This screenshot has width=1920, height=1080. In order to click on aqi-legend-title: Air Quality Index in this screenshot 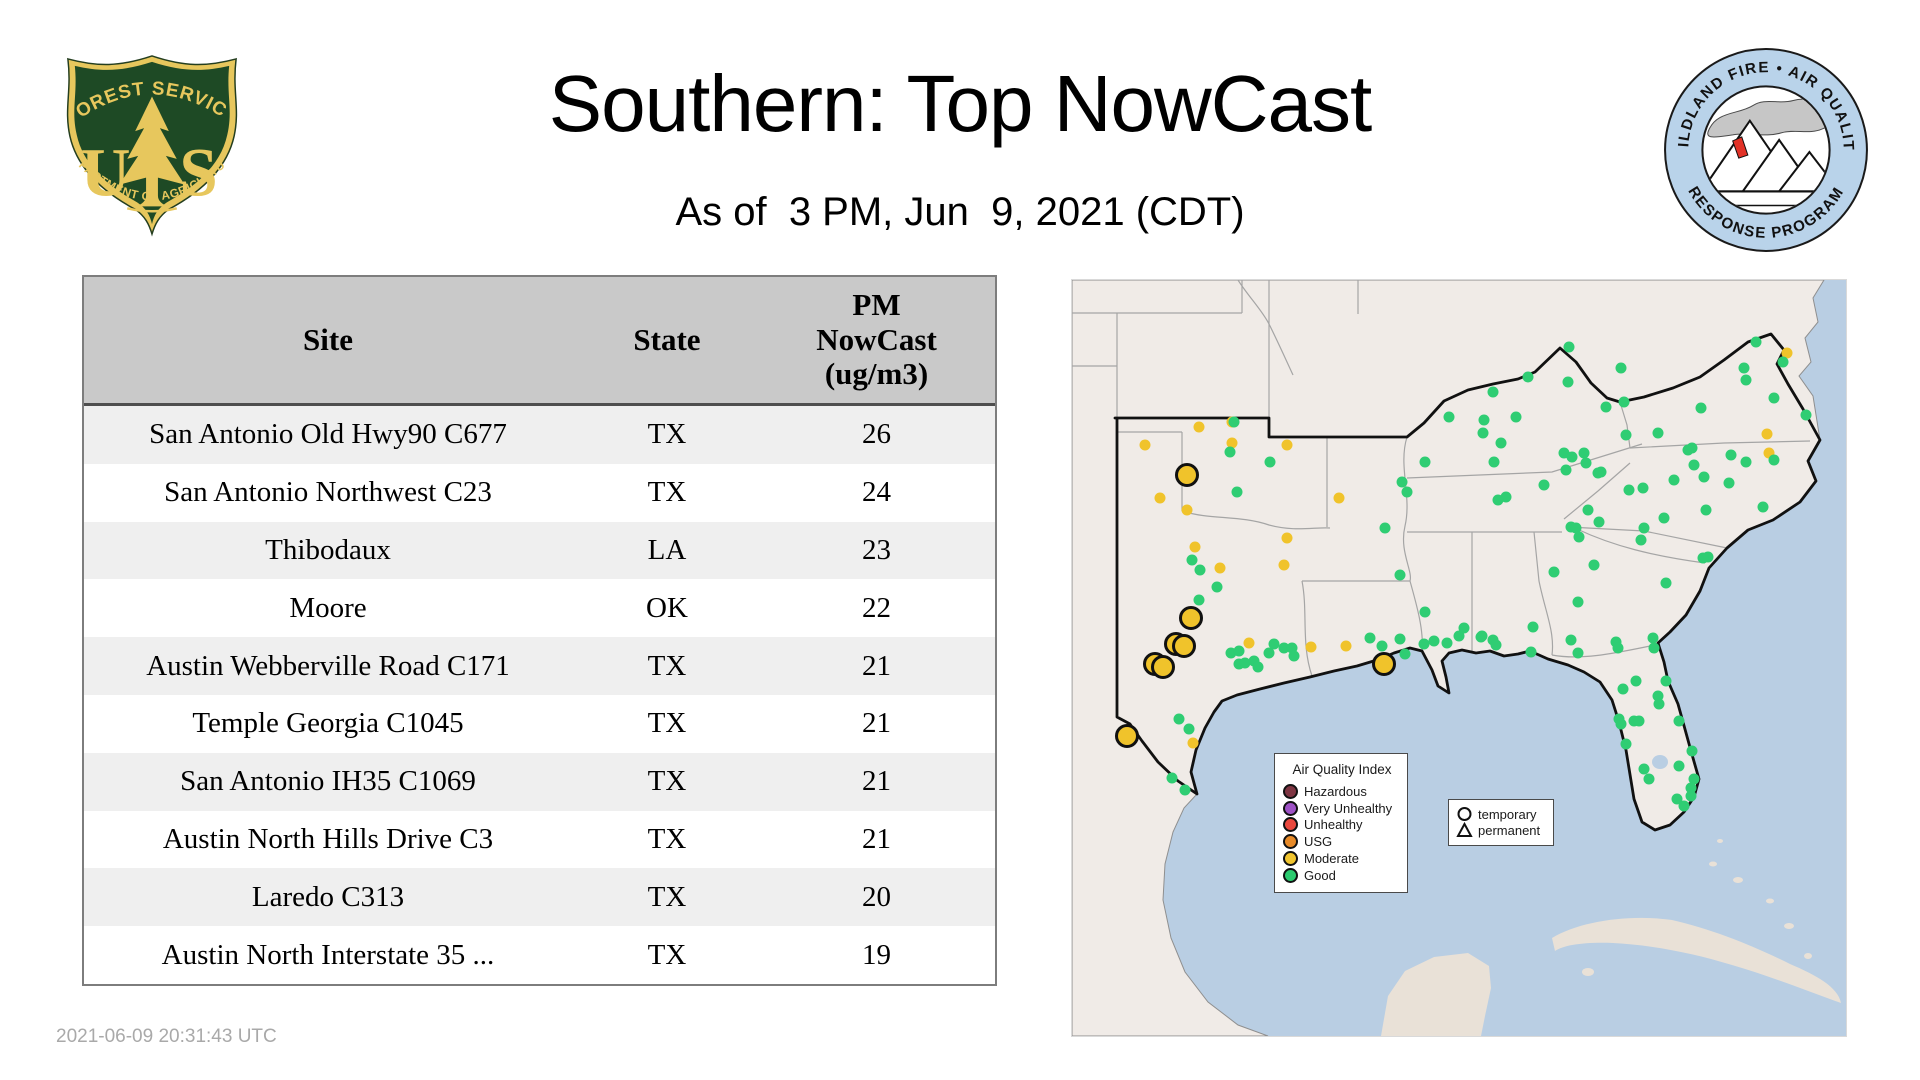, I will do `click(1342, 769)`.